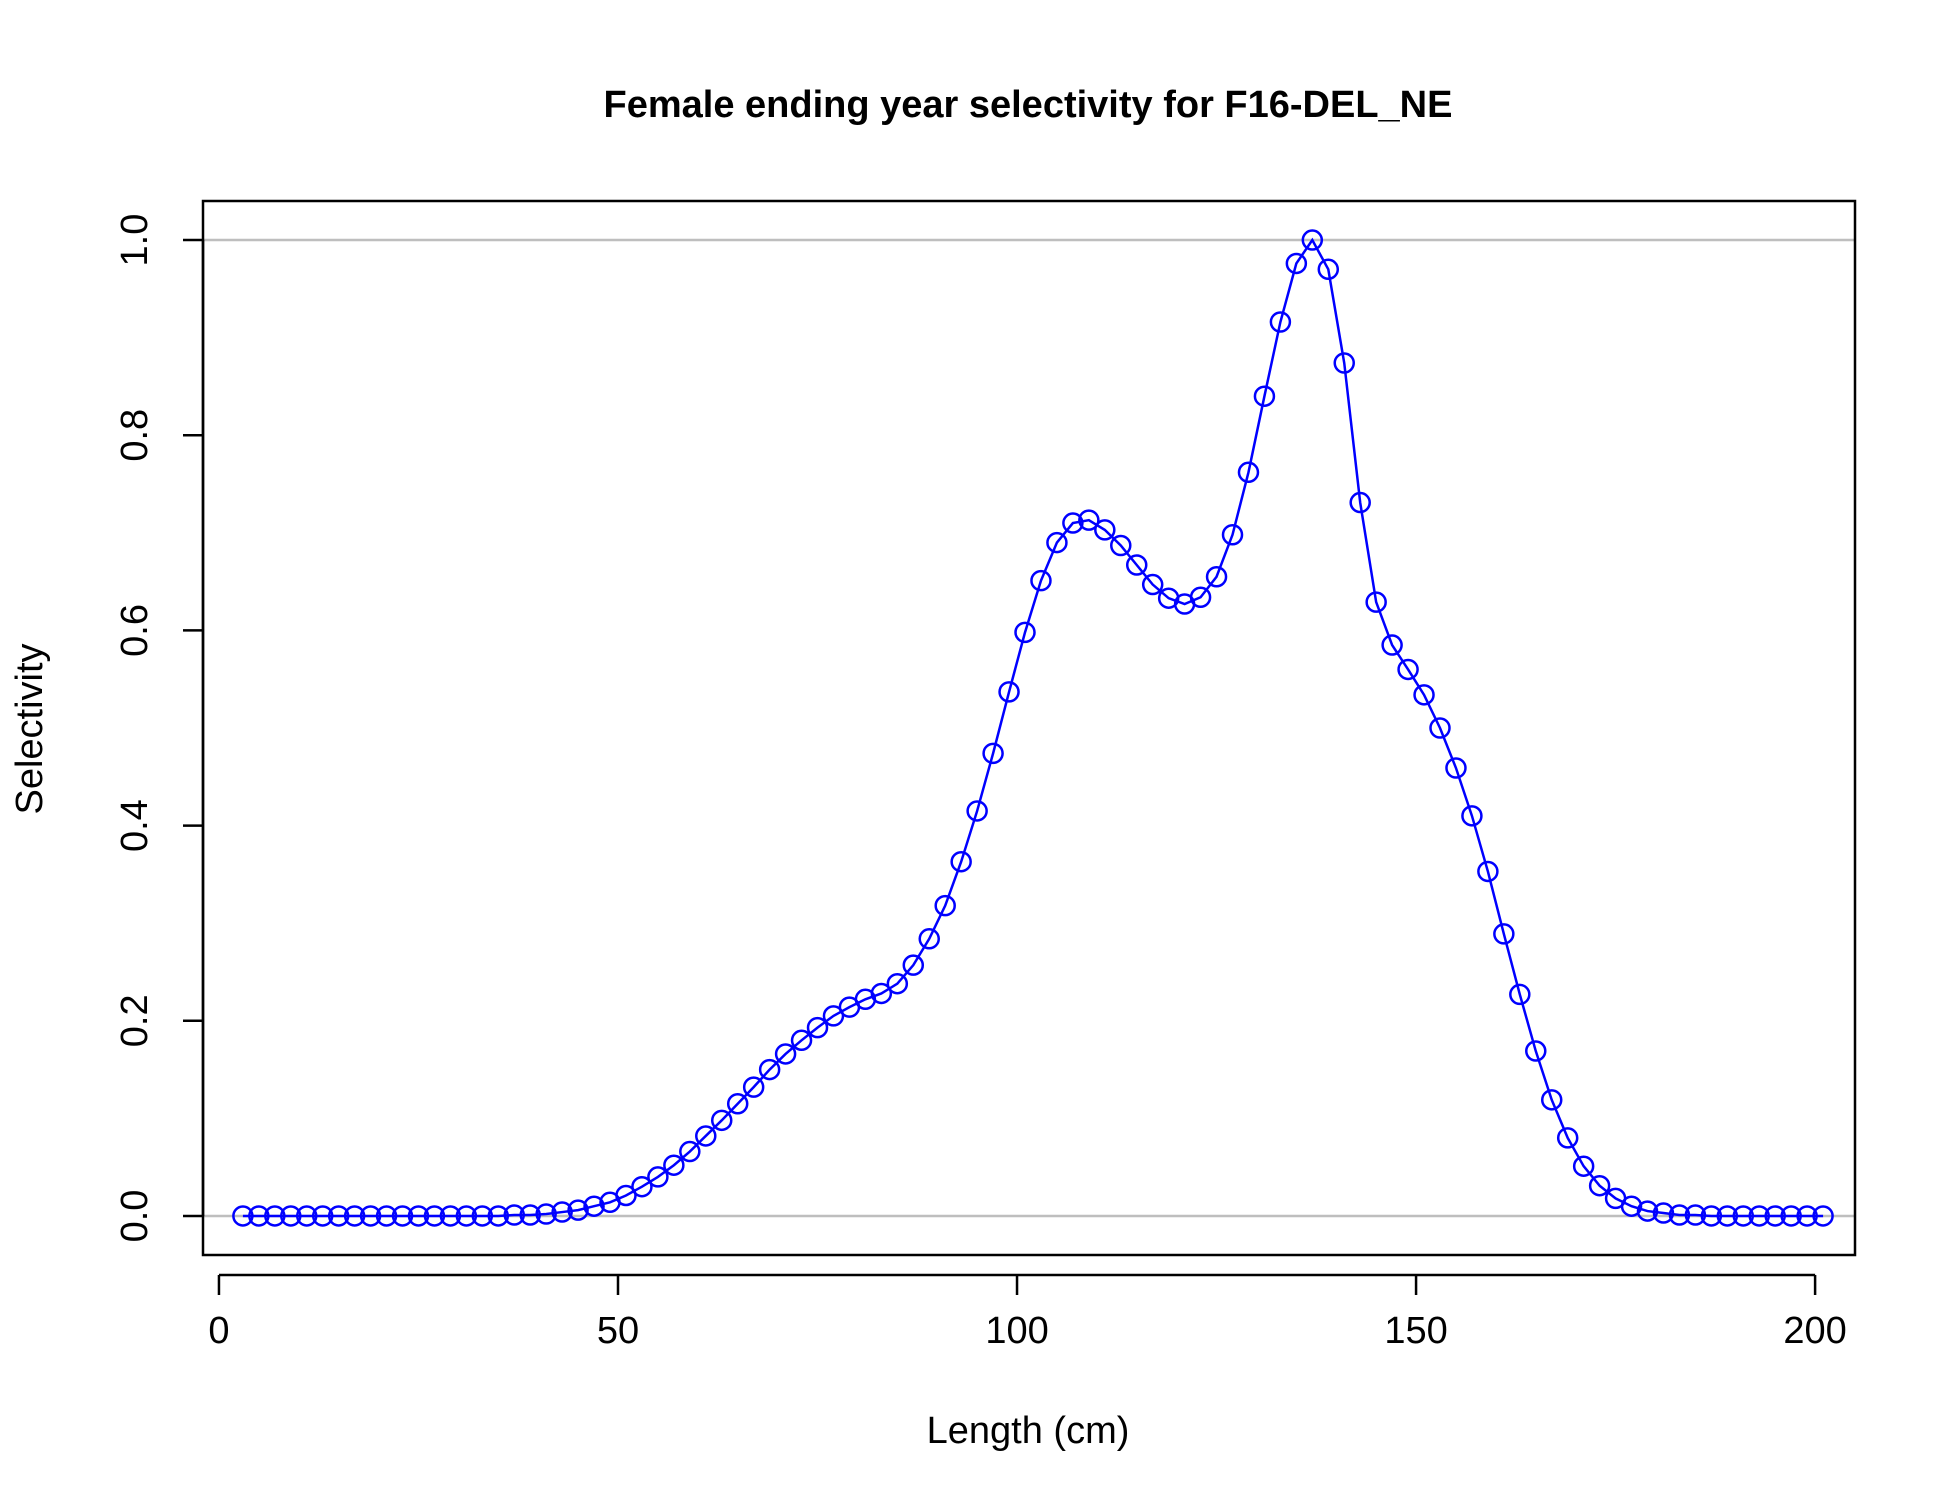 The height and width of the screenshot is (1500, 1950). What do you see at coordinates (135, 1216) in the screenshot?
I see `y-tick-label: 0.0` at bounding box center [135, 1216].